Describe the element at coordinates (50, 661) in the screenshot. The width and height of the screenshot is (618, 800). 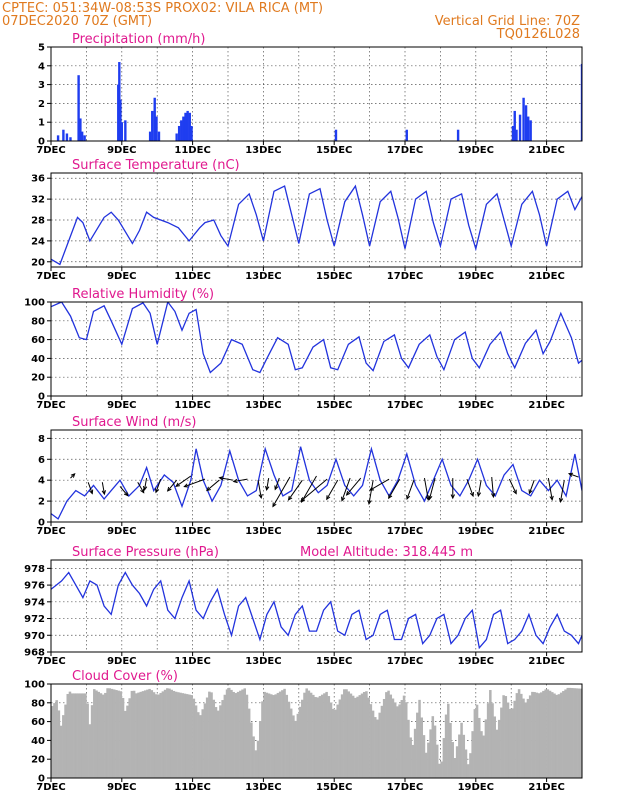
I see `pres-xtick-label: 7DEC` at that location.